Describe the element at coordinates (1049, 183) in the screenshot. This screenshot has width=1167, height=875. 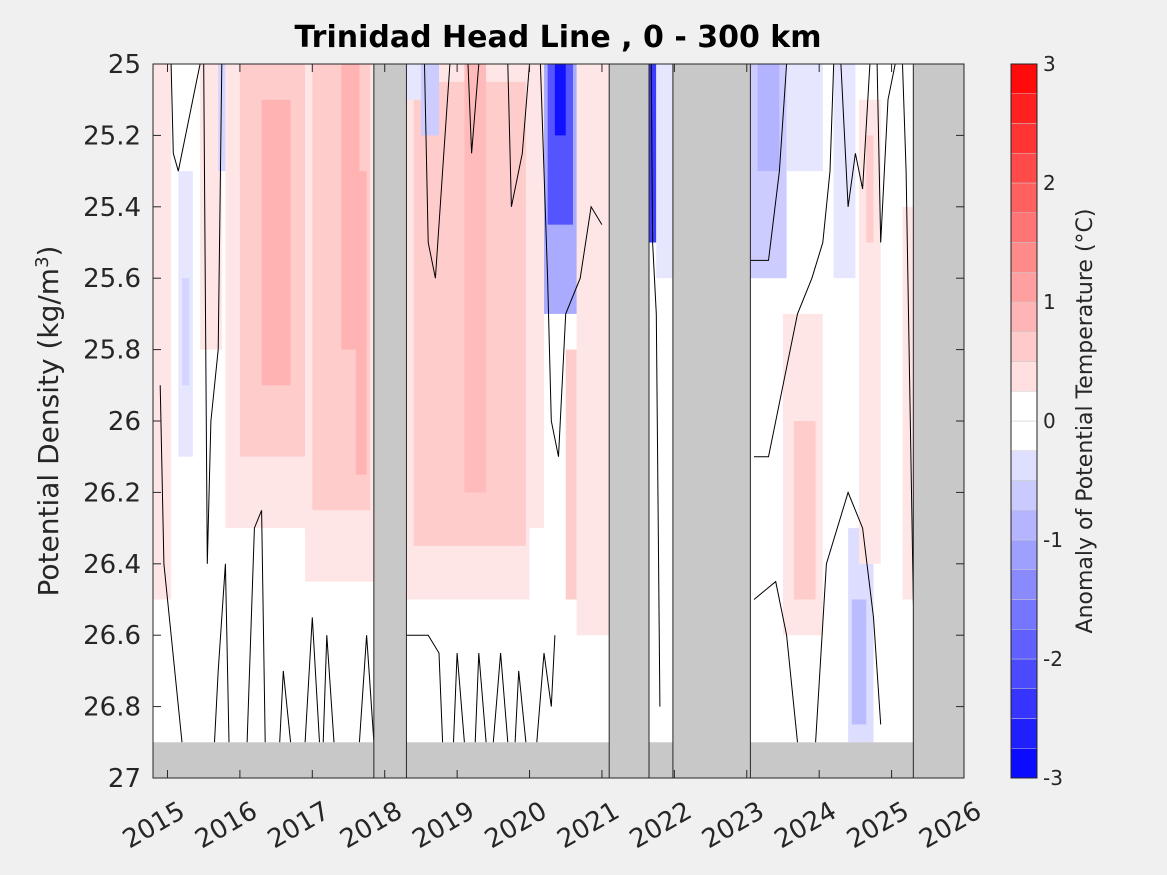
I see `colorbar-tick-label: 2` at that location.